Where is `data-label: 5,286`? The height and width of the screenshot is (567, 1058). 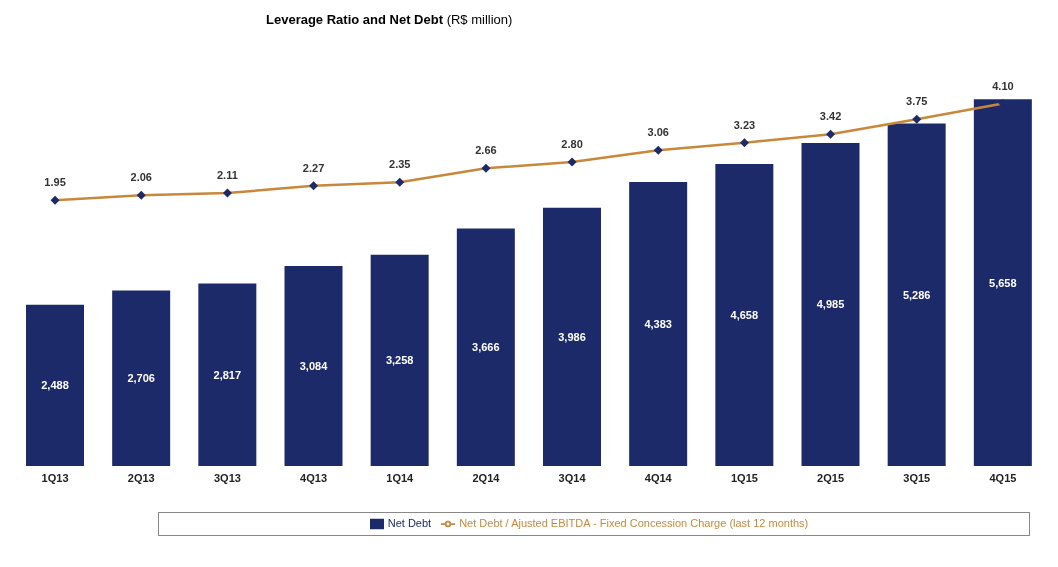 data-label: 5,286 is located at coordinates (916, 294).